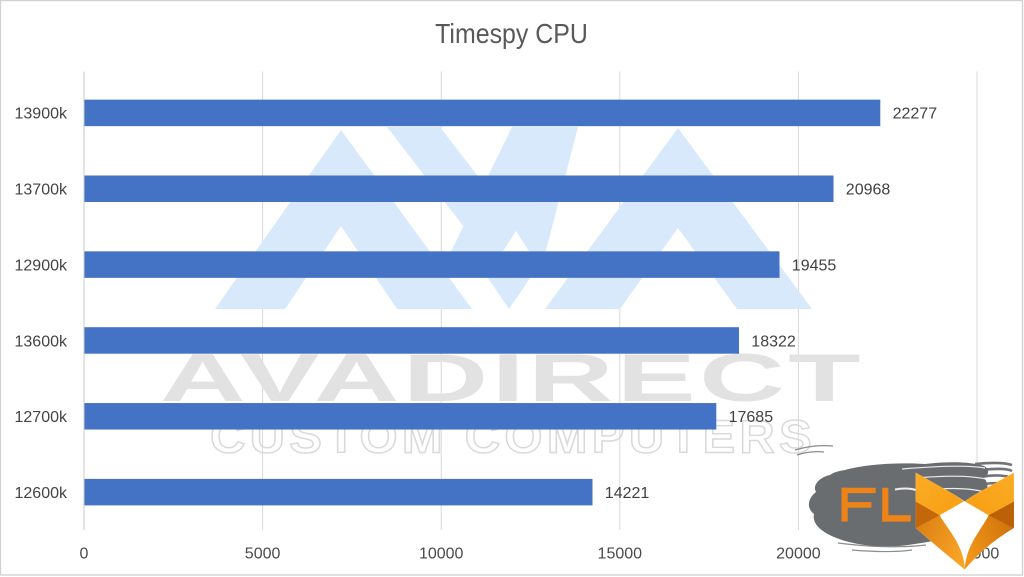  Describe the element at coordinates (263, 553) in the screenshot. I see `svg-text: 5000` at that location.